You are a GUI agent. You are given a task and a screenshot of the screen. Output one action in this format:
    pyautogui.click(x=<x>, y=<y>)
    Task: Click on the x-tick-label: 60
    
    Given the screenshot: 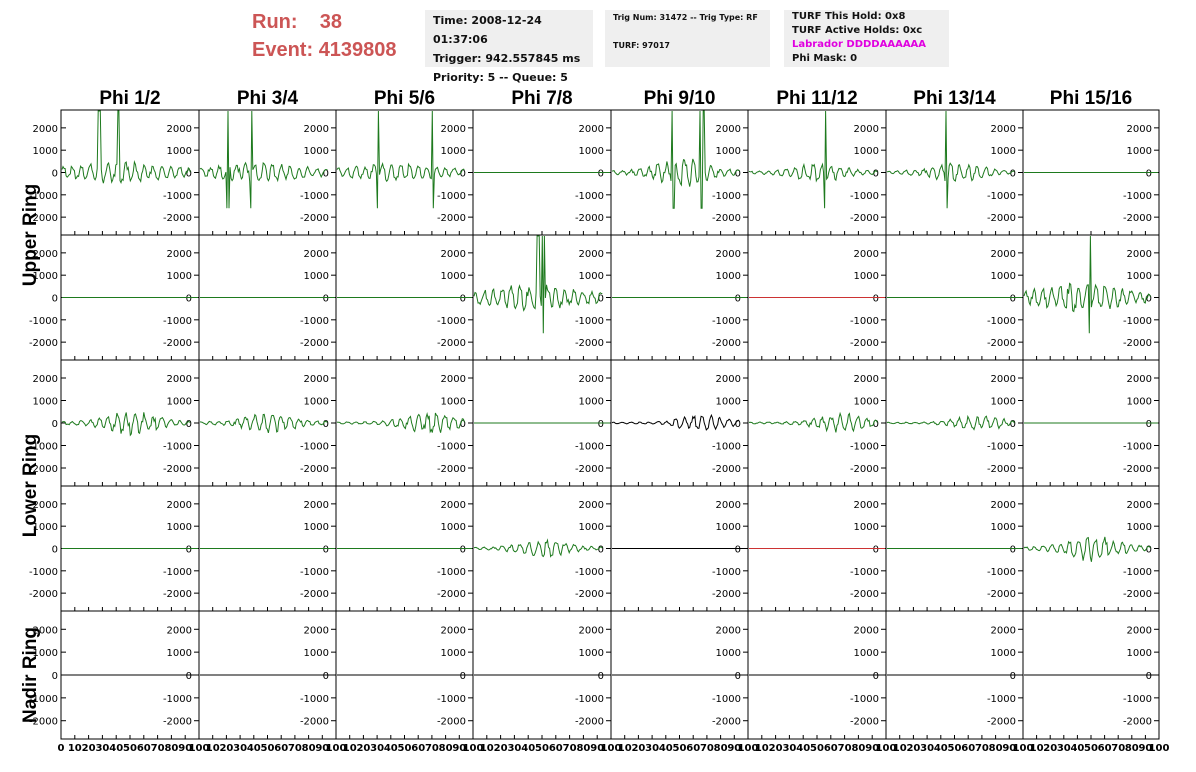 What is the action you would take?
    pyautogui.click(x=281, y=748)
    